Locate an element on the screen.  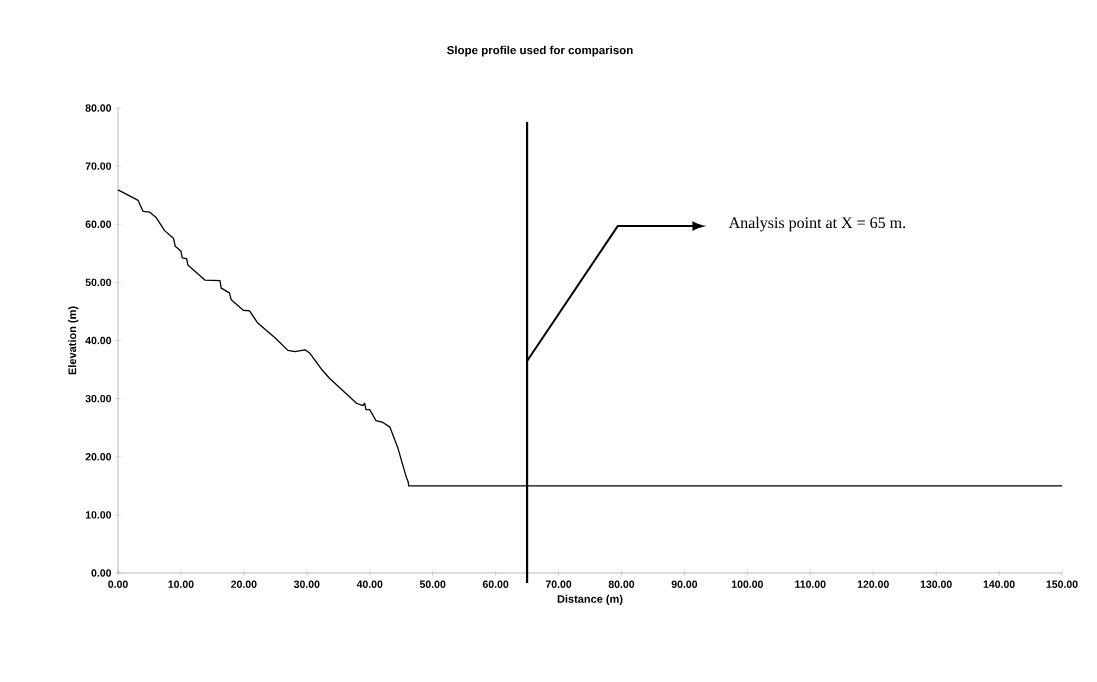
x-tick-label: 80.00 is located at coordinates (621, 584).